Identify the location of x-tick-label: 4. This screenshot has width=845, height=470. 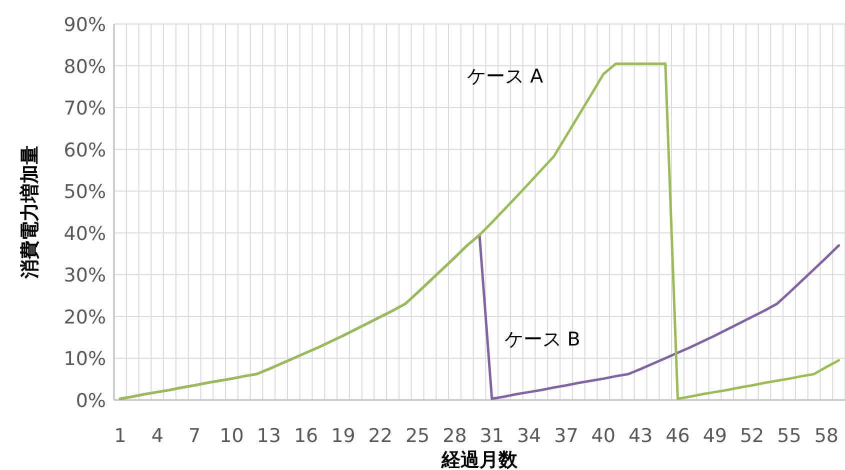
(157, 436).